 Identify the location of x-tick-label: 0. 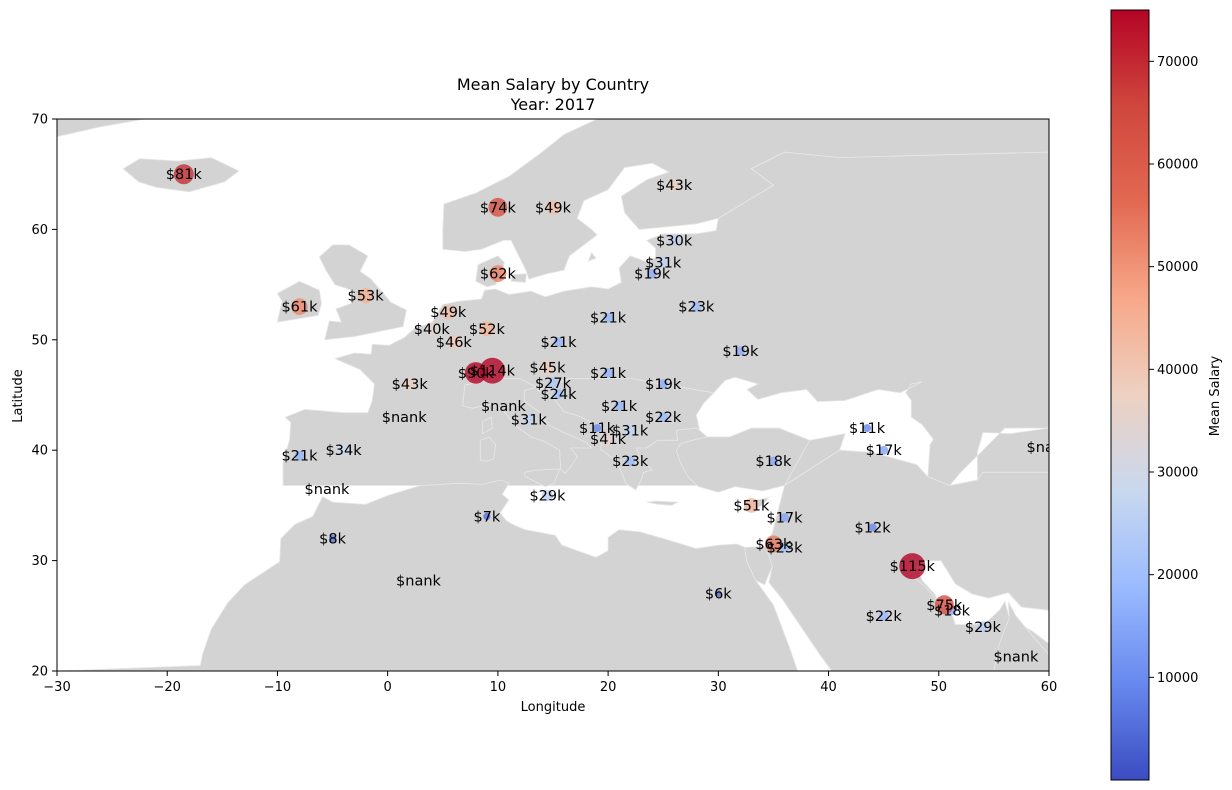
(388, 687).